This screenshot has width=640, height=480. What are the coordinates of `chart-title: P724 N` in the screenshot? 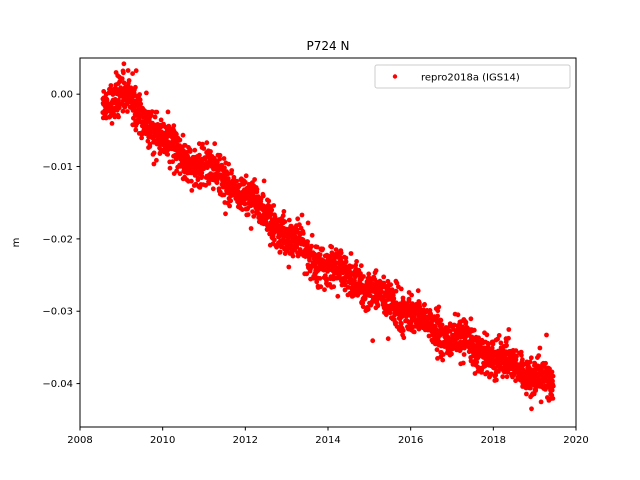 It's located at (328, 46).